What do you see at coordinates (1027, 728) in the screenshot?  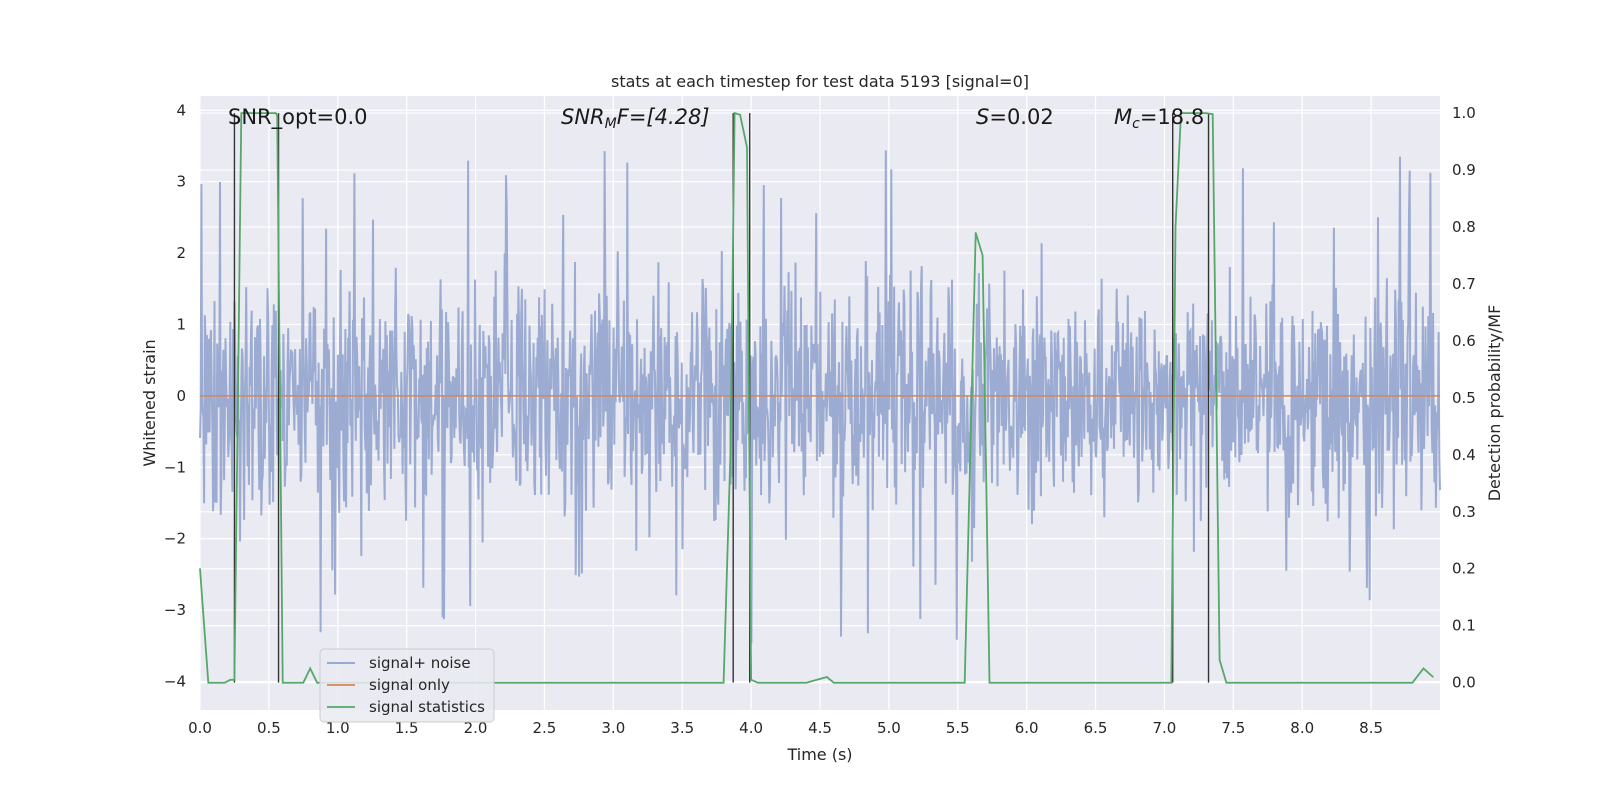 I see `x-tick-label: 6.0` at bounding box center [1027, 728].